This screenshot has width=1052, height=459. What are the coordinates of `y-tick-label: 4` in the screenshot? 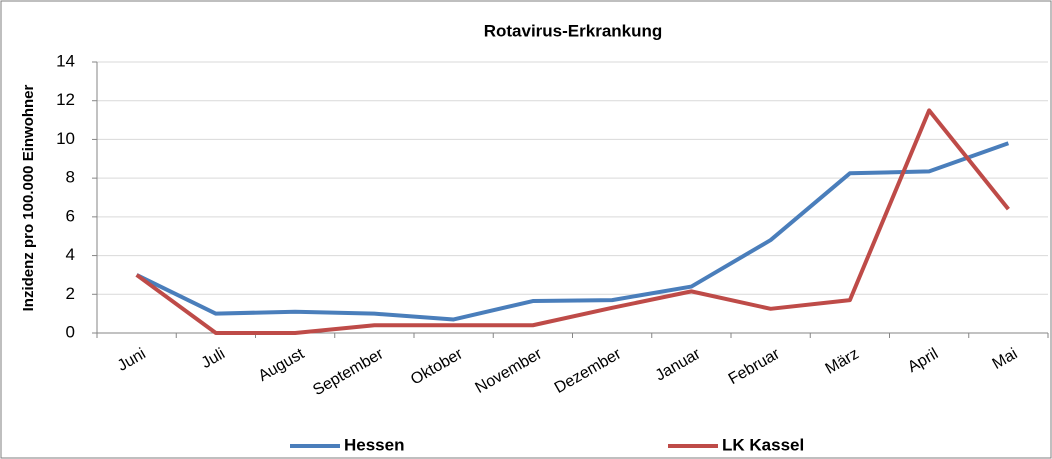 It's located at (70, 254).